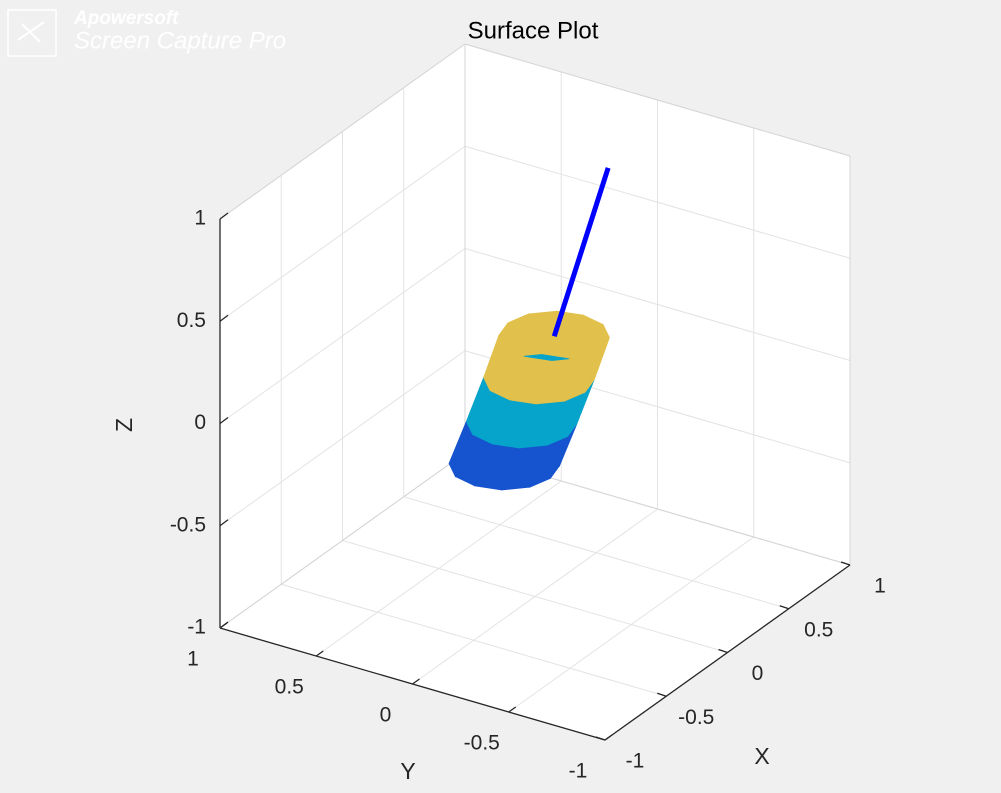 The image size is (1001, 793). Describe the element at coordinates (193, 659) in the screenshot. I see `y-tick-label: 1` at that location.